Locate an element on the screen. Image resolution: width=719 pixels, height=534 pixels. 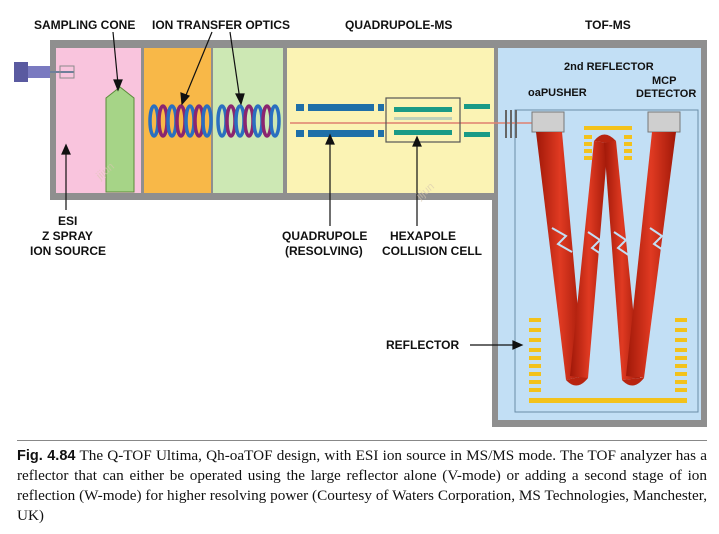
label-quadrupole-ms: QUADRUPOLE-MS is located at coordinates (398, 25).